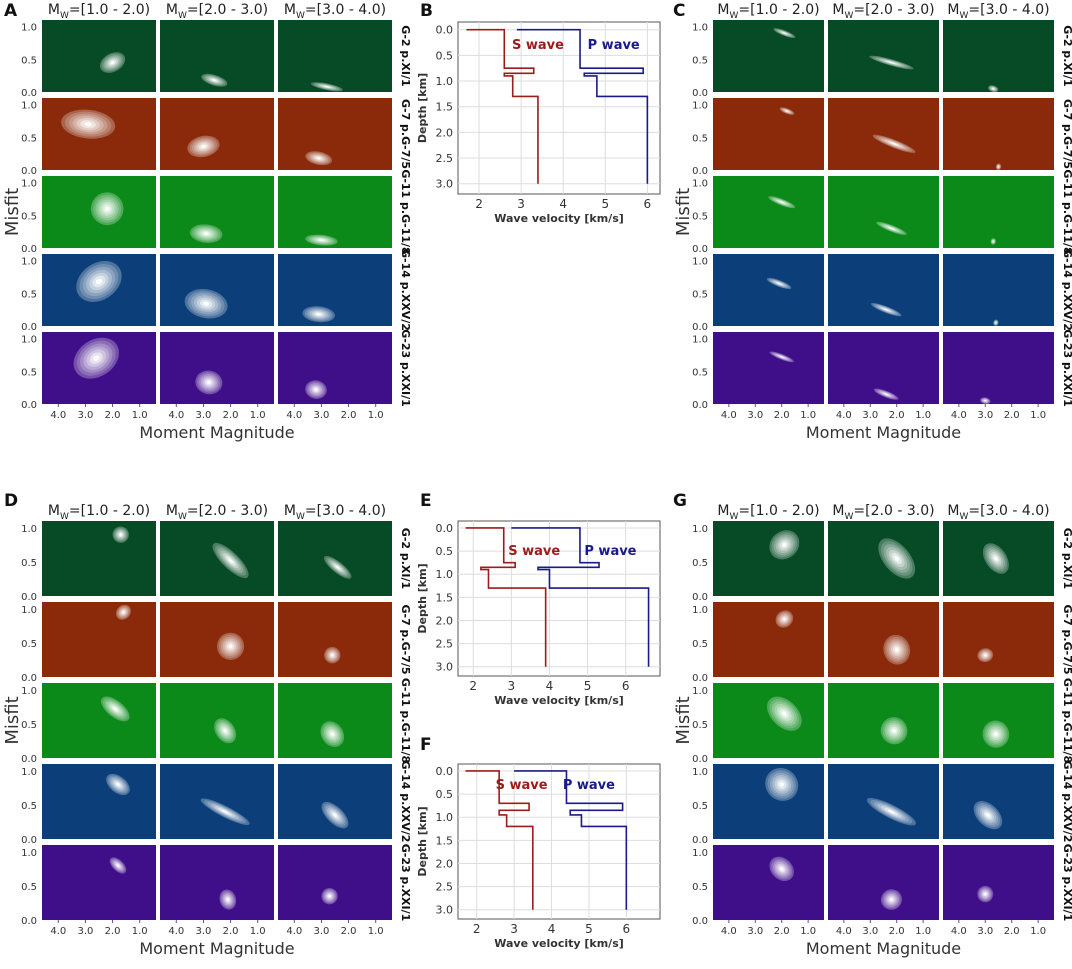 This screenshot has width=1072, height=969. Describe the element at coordinates (679, 11) in the screenshot. I see `panel-label-C: C` at that location.